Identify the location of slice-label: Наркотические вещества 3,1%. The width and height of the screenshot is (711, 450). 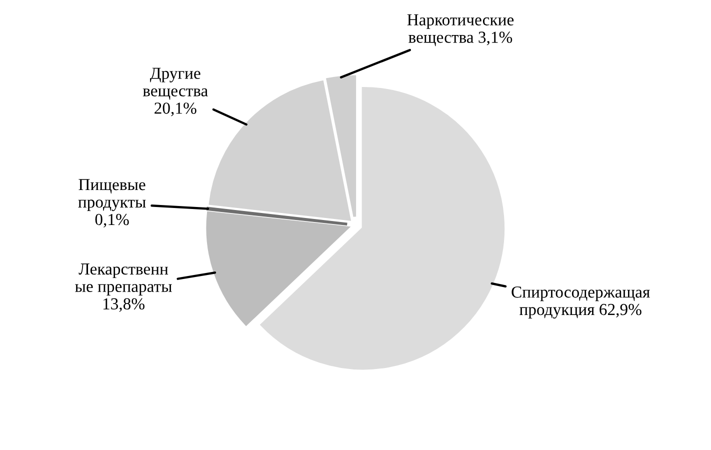
(460, 30).